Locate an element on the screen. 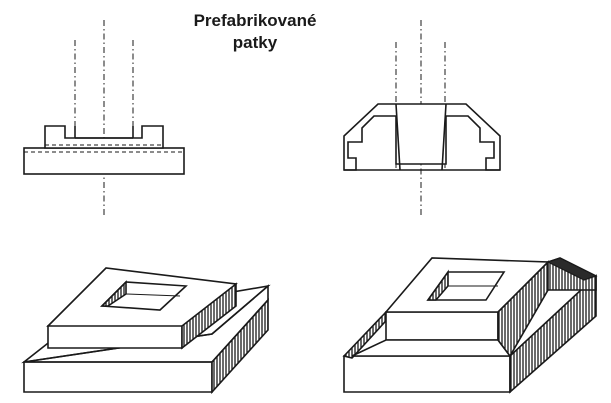 This screenshot has height=403, width=611. body-front is located at coordinates (442, 326).